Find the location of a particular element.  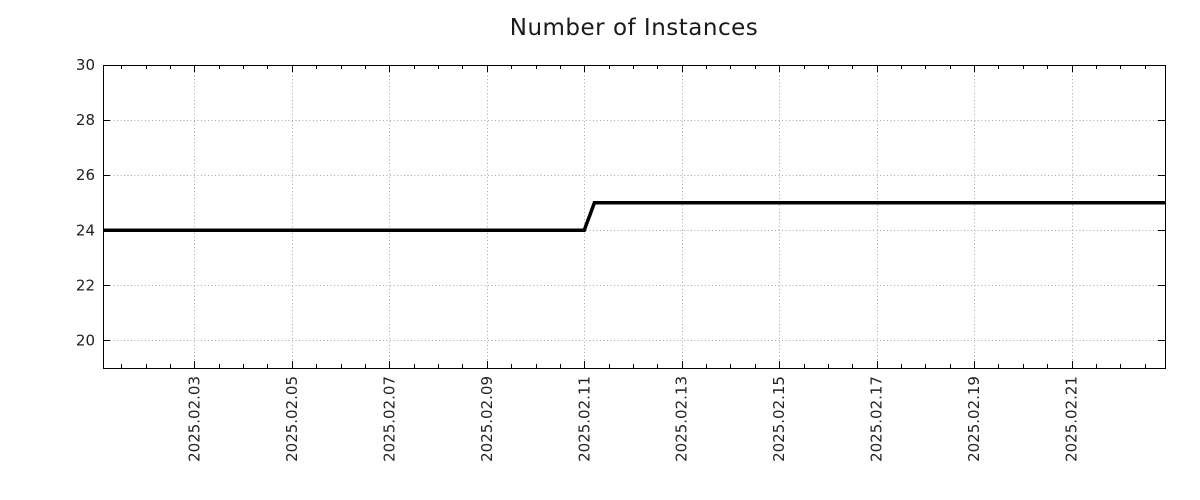

x-tick-label: 2025.02.19 is located at coordinates (974, 419).